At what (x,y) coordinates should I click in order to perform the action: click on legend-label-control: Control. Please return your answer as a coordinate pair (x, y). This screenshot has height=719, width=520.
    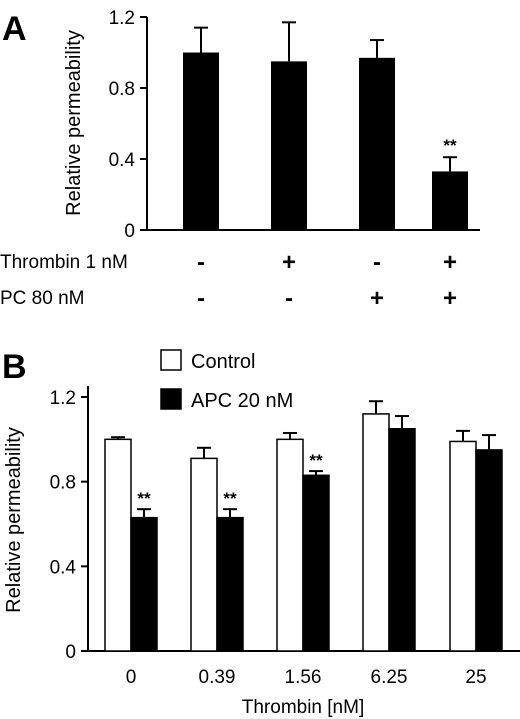
    Looking at the image, I should click on (223, 362).